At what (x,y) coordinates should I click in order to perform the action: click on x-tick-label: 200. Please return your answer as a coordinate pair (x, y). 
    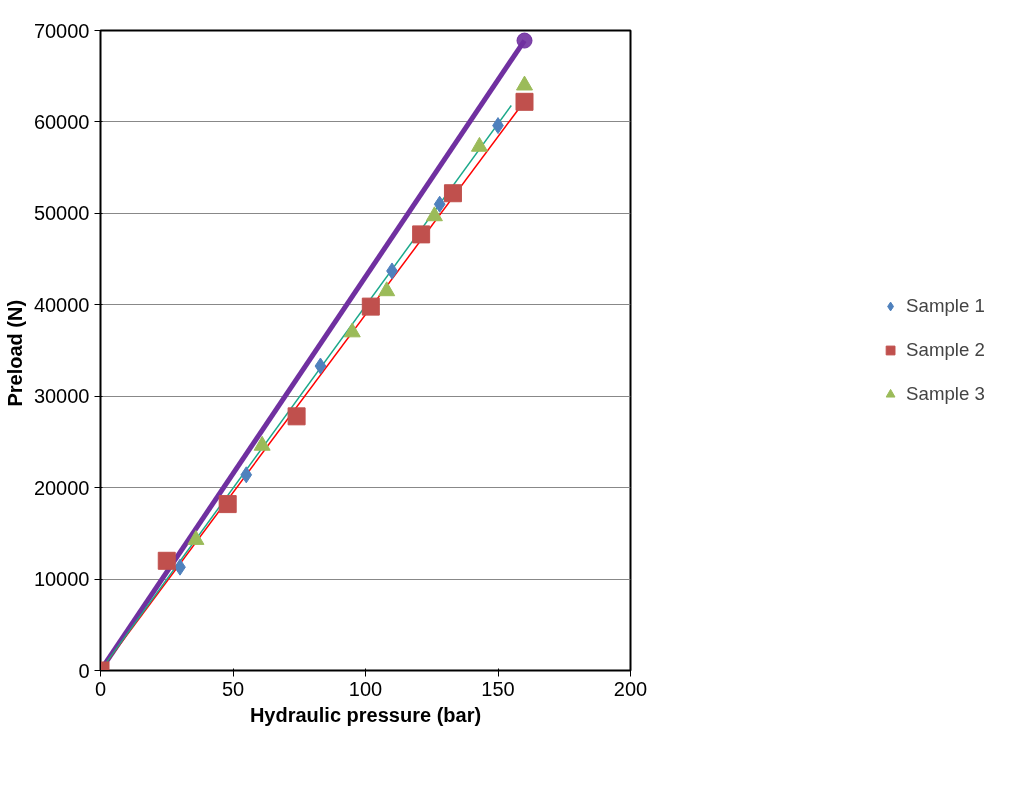
    Looking at the image, I should click on (630, 688).